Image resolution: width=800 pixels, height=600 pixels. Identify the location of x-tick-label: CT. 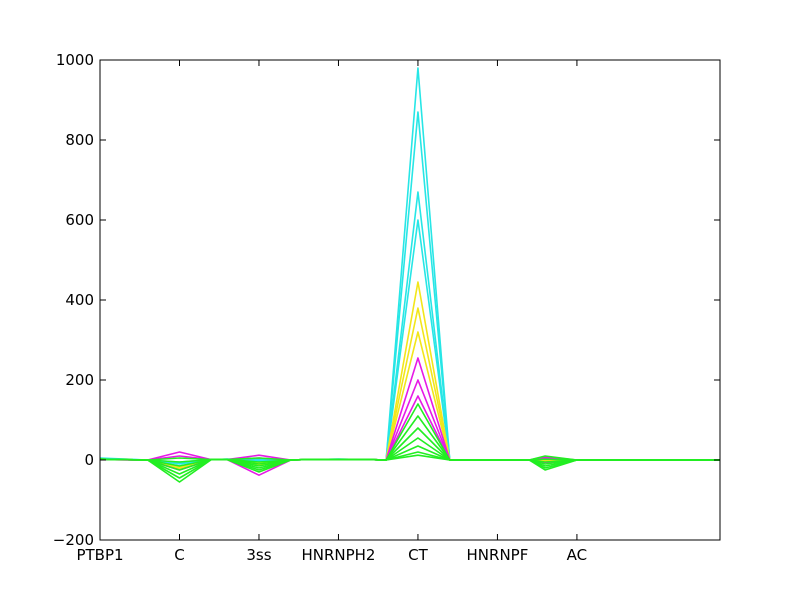
(418, 555).